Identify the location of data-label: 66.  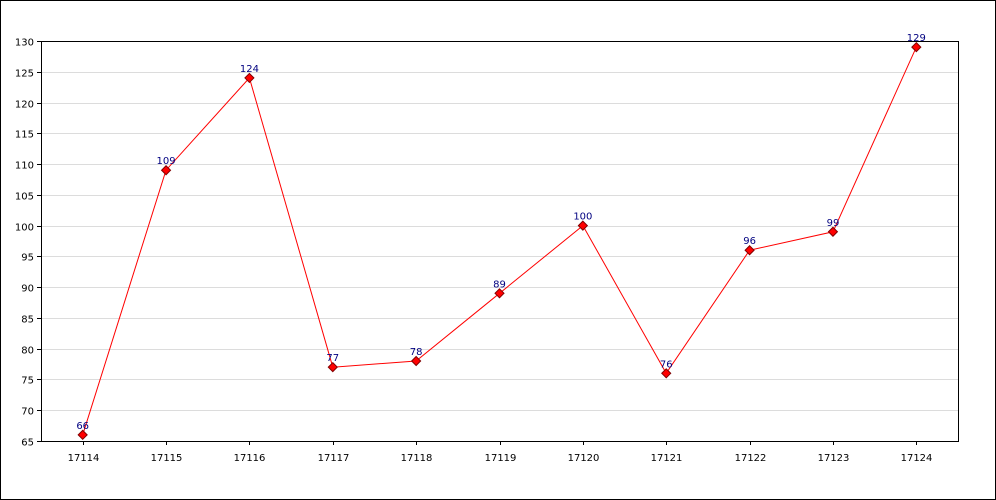
(82, 426).